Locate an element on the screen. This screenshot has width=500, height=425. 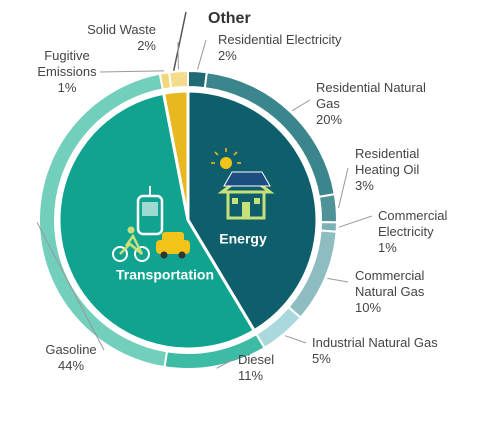
data-label: Fugitive Emissions 1% is located at coordinates (67, 72).